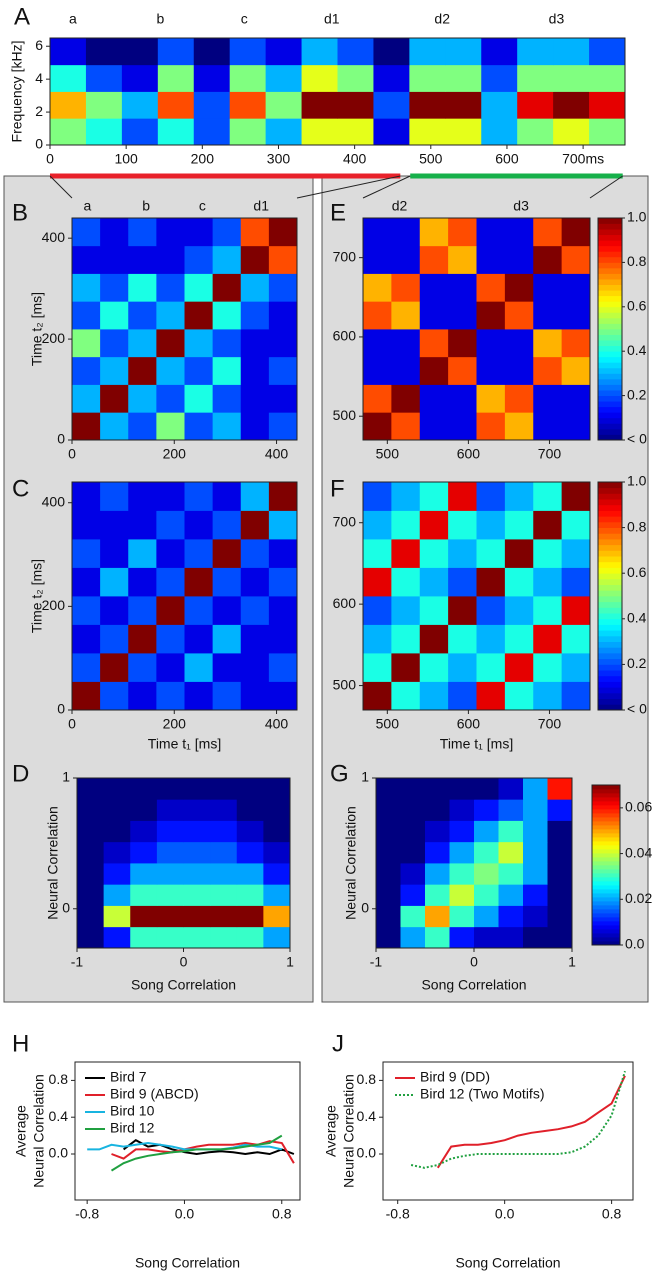 The width and height of the screenshot is (652, 1280). Describe the element at coordinates (39, 111) in the screenshot. I see `y-tick-label: 2` at that location.